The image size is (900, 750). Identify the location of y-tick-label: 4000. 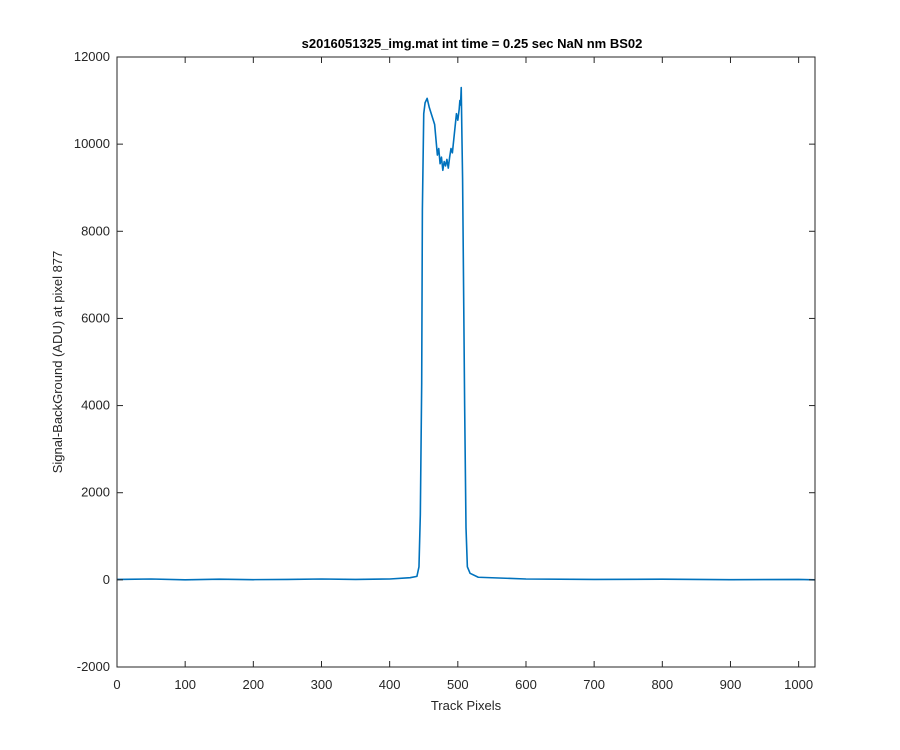
(95, 405).